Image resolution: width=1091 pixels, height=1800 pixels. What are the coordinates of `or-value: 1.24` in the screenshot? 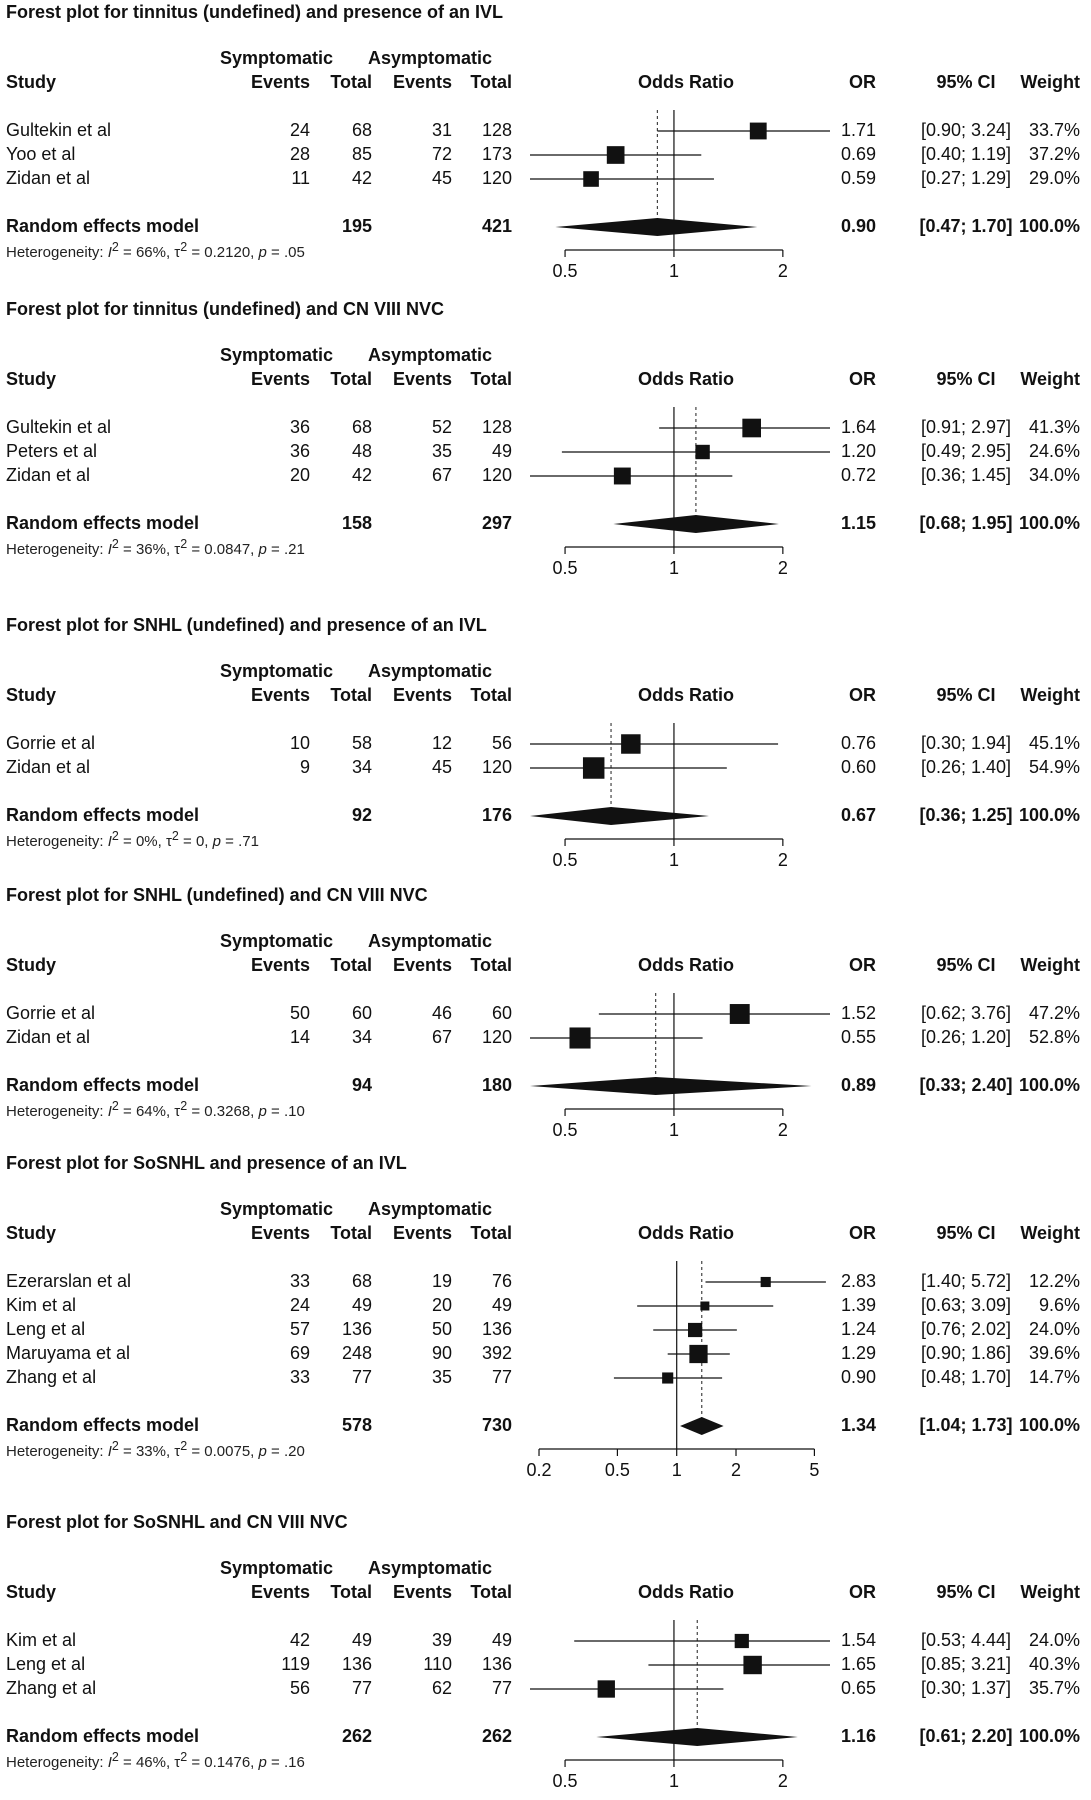 It's located at (858, 1329).